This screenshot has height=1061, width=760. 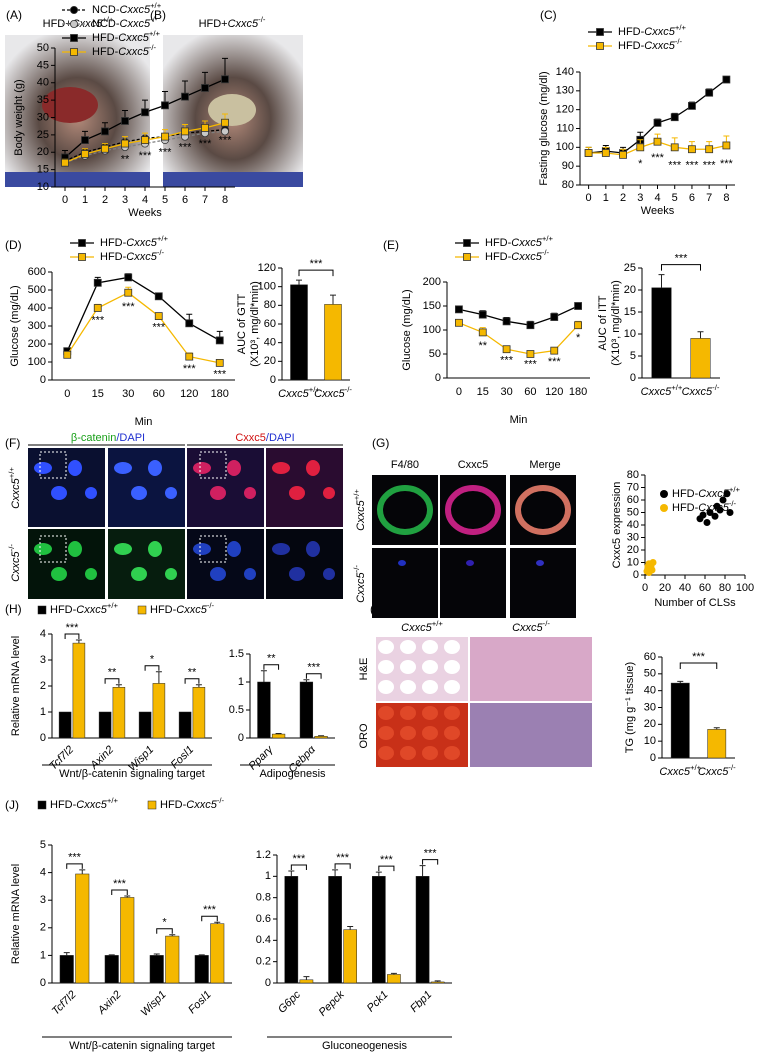 I want to click on stain: /DAPI, so click(x=130, y=438).